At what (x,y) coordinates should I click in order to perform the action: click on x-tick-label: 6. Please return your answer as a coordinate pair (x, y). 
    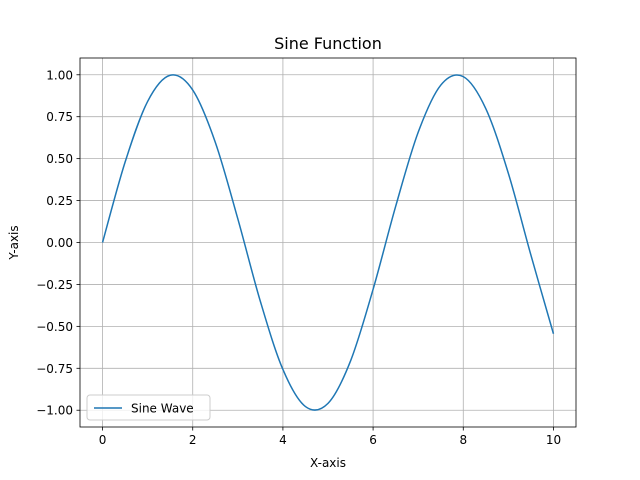
    Looking at the image, I should click on (373, 440).